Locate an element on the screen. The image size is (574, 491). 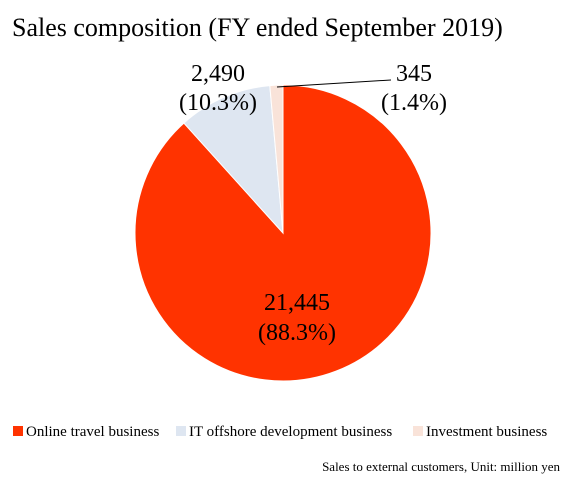
data-label-value-it-offshore: 2,490 is located at coordinates (218, 74).